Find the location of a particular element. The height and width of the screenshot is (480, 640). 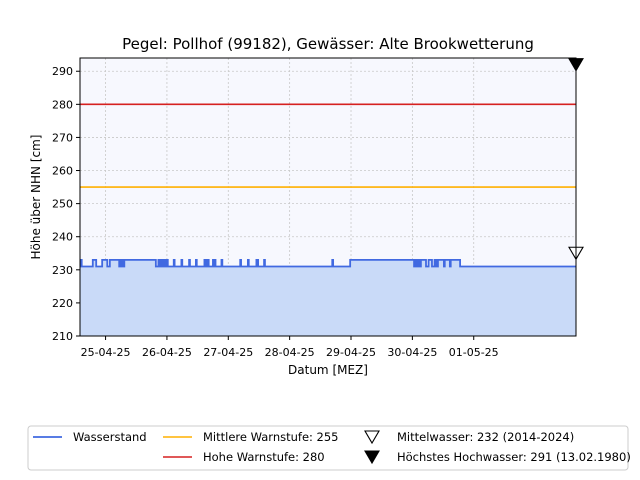

water-level-area is located at coordinates (328, 297).